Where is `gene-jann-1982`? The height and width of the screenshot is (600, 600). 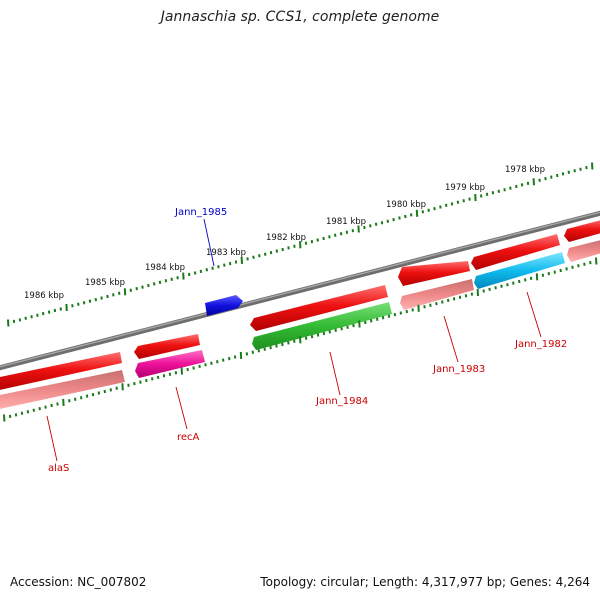
gene-jann-1982 is located at coordinates (519, 270).